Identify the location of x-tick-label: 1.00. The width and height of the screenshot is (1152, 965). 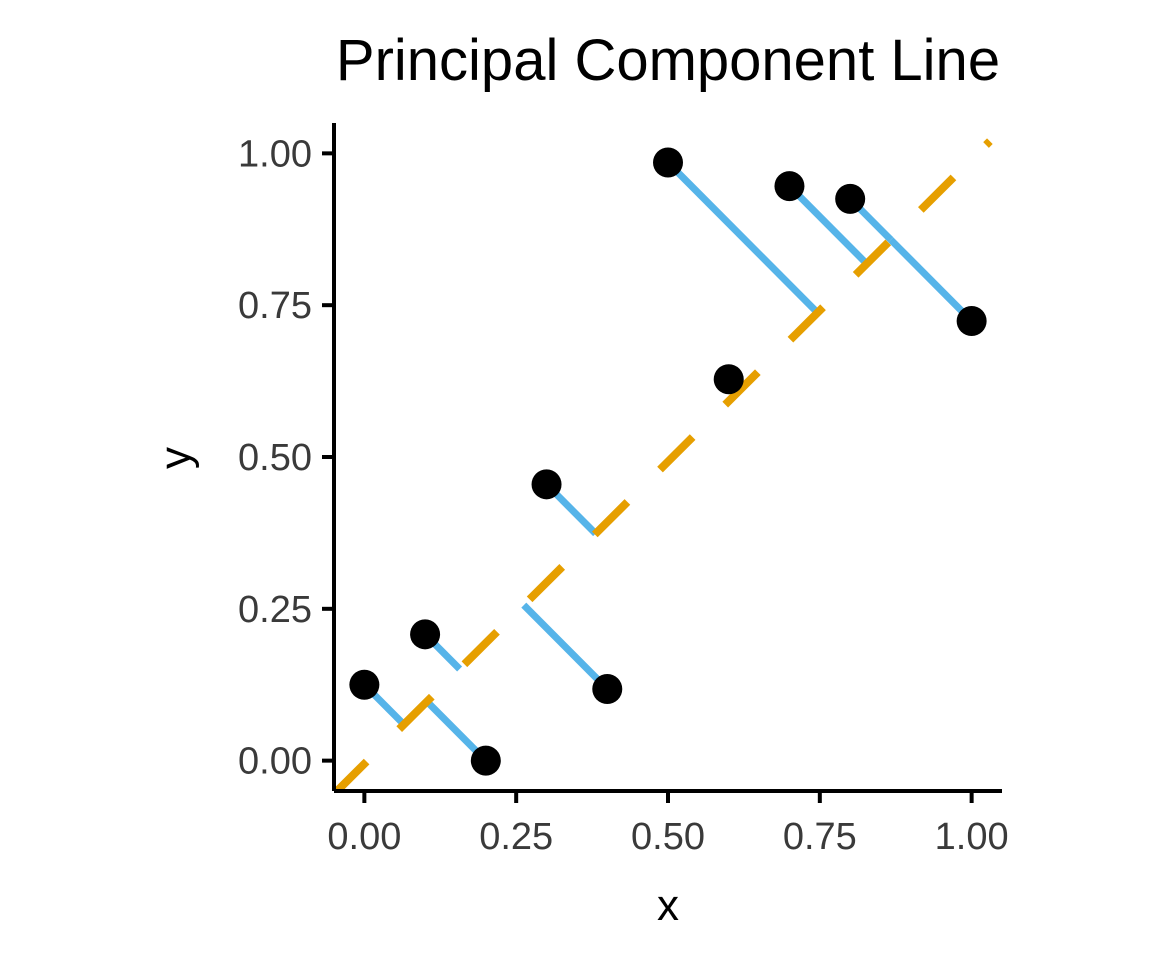
(972, 837).